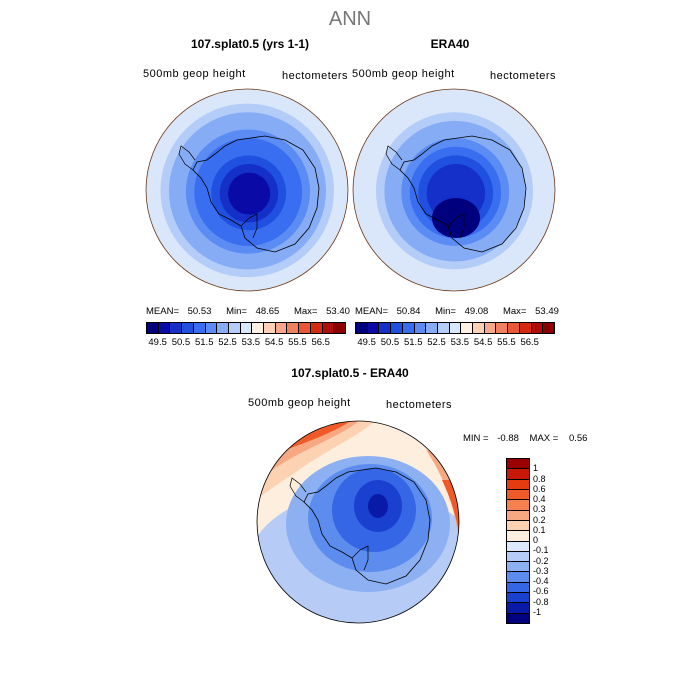 The height and width of the screenshot is (700, 700). What do you see at coordinates (390, 342) in the screenshot?
I see `panel2-tick: 50.5` at bounding box center [390, 342].